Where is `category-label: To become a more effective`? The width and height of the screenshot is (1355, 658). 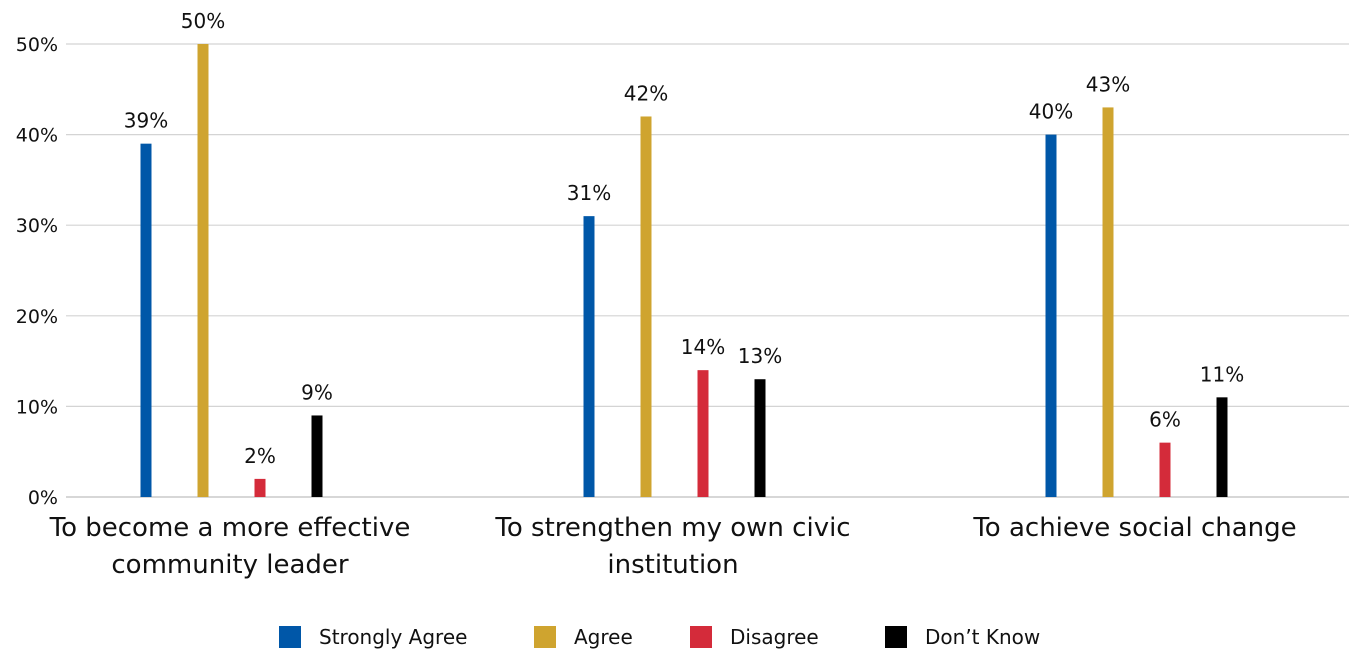 category-label: To become a more effective is located at coordinates (230, 528).